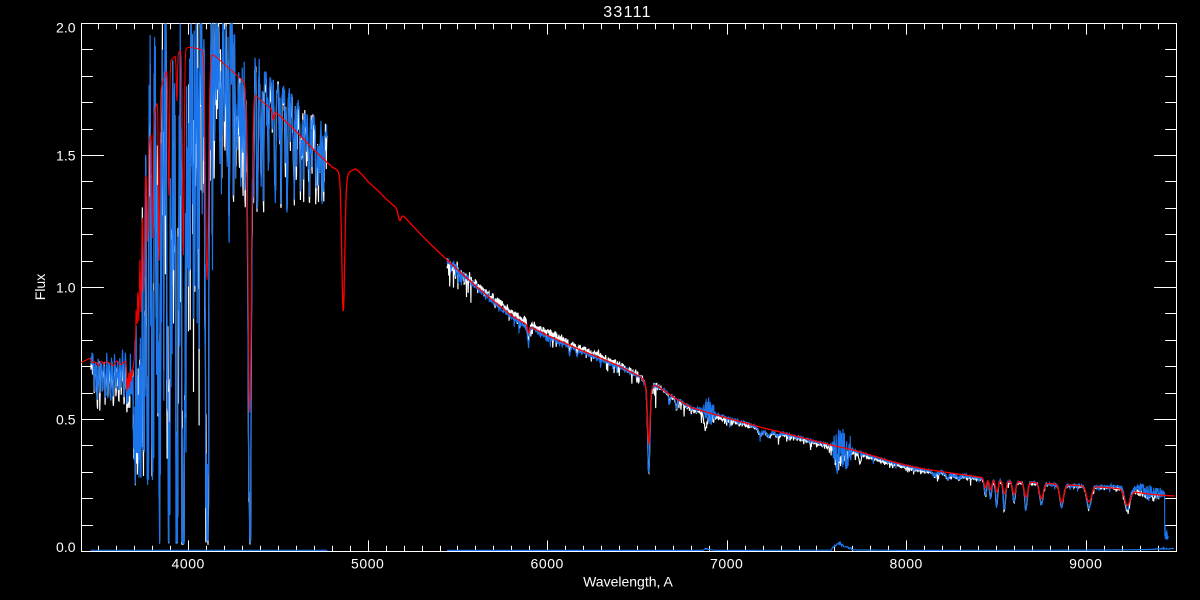 This screenshot has width=1200, height=600. I want to click on svg-text: 9000, so click(1085, 564).